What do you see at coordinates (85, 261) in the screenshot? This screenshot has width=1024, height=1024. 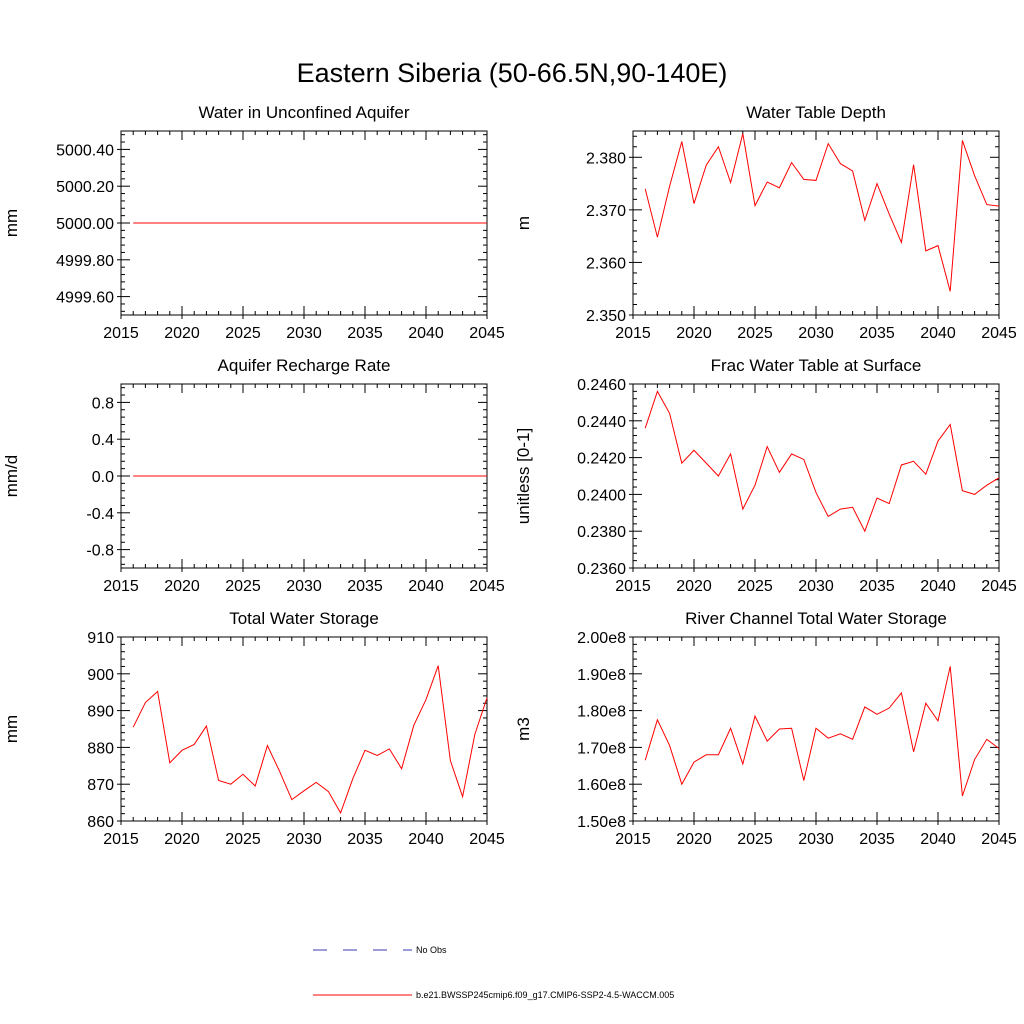 I see `y-tick-label: 4999.80` at bounding box center [85, 261].